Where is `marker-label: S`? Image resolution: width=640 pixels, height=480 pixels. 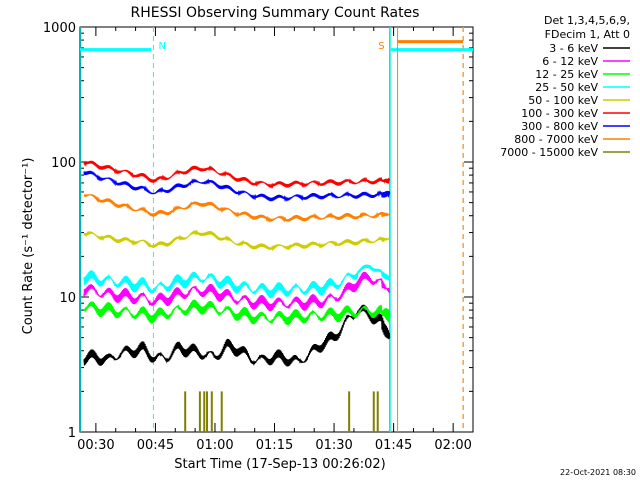
marker-label: S is located at coordinates (381, 46).